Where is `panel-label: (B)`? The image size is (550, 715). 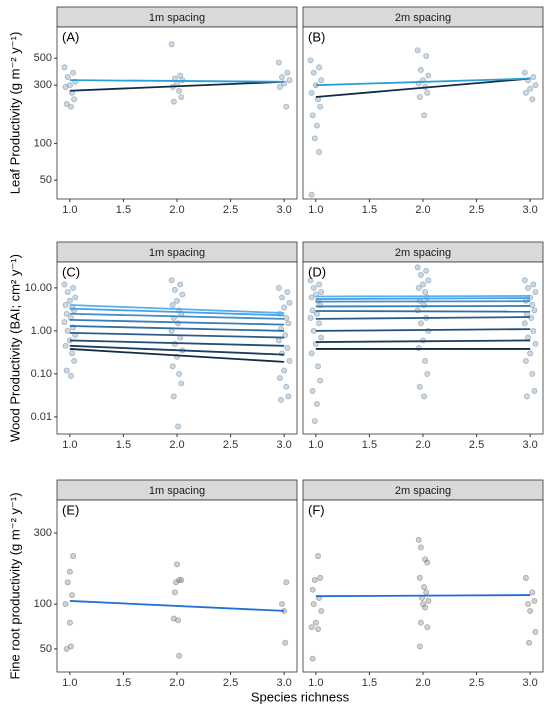 panel-label: (B) is located at coordinates (316, 36).